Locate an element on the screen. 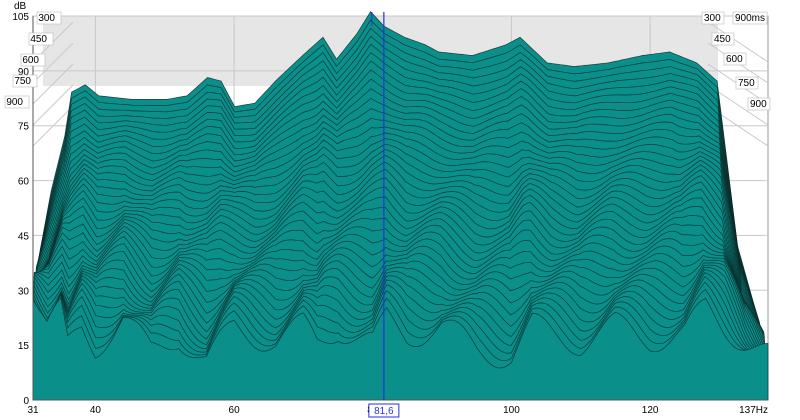  y-tick-label: 90 is located at coordinates (24, 72).